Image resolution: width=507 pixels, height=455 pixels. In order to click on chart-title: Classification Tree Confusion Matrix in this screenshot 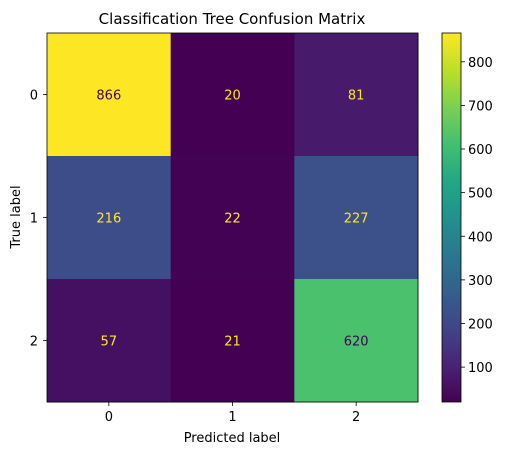, I will do `click(232, 19)`.